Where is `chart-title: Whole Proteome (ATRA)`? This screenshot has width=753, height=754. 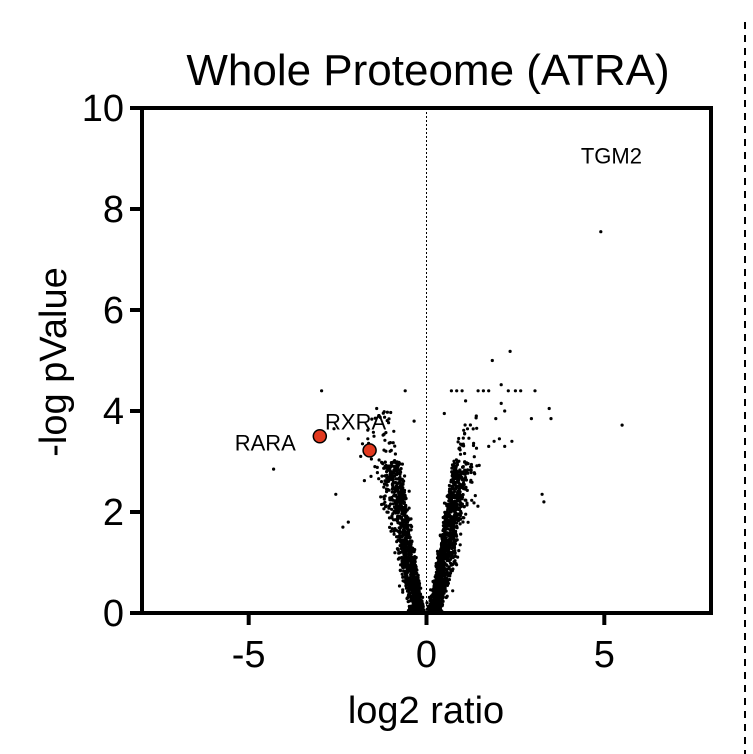
chart-title: Whole Proteome (ATRA) is located at coordinates (427, 70).